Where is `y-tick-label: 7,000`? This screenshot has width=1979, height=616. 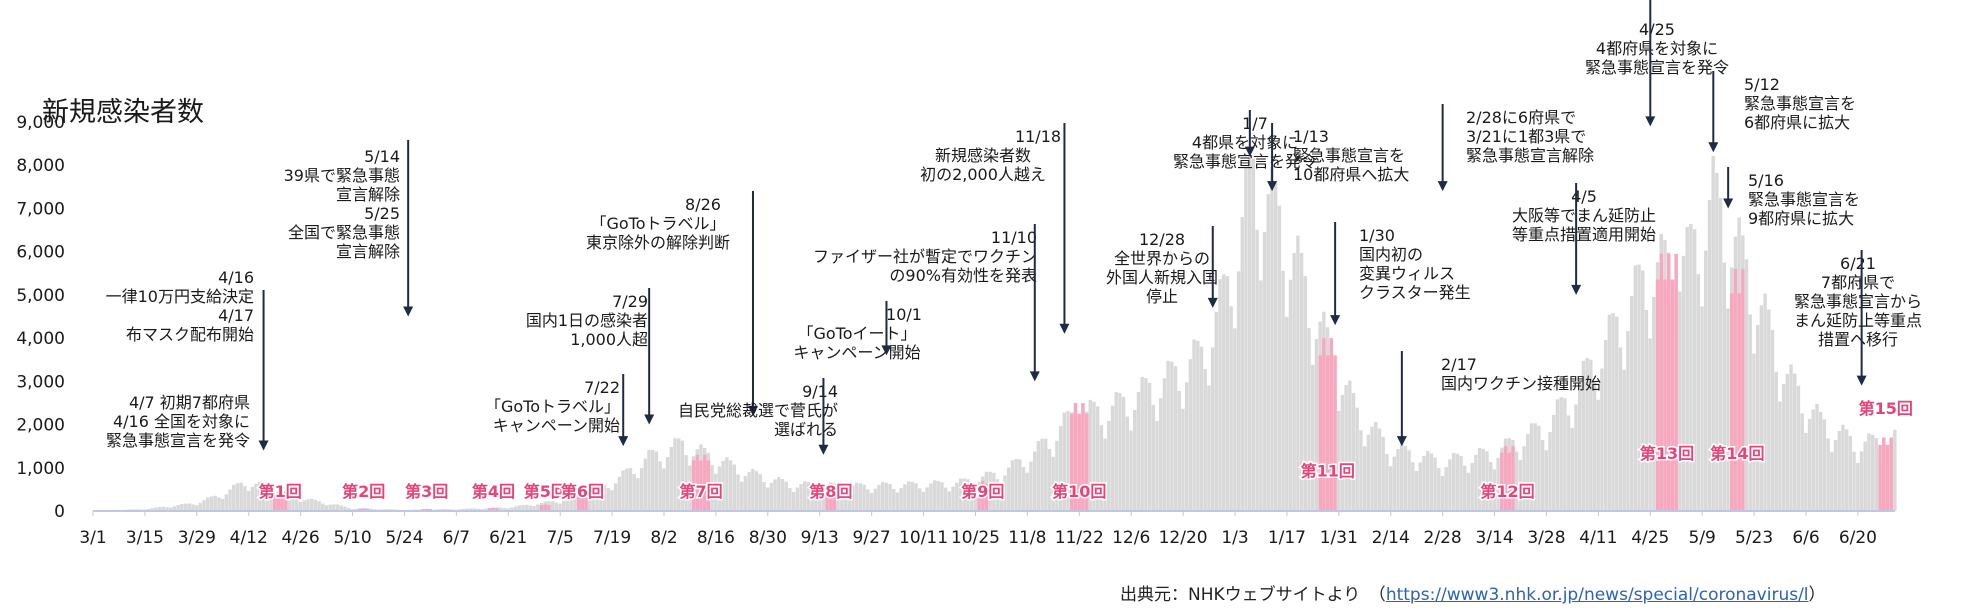
y-tick-label: 7,000 is located at coordinates (40, 209).